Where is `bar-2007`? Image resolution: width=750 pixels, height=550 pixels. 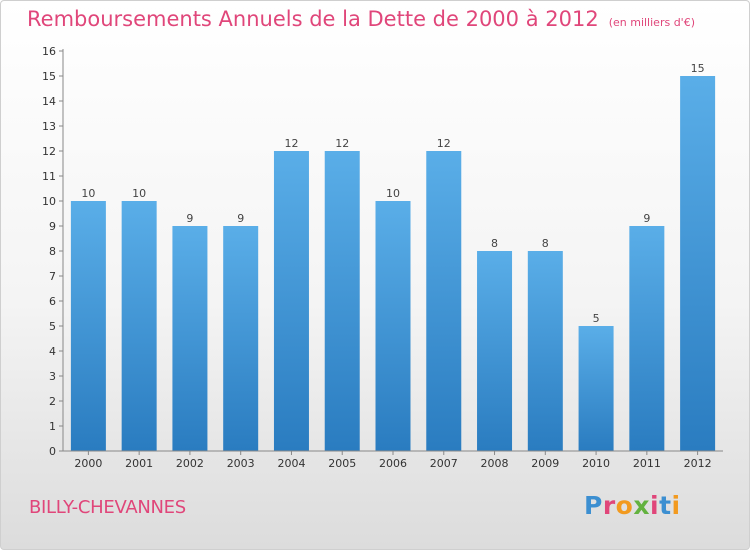 bar-2007 is located at coordinates (444, 301).